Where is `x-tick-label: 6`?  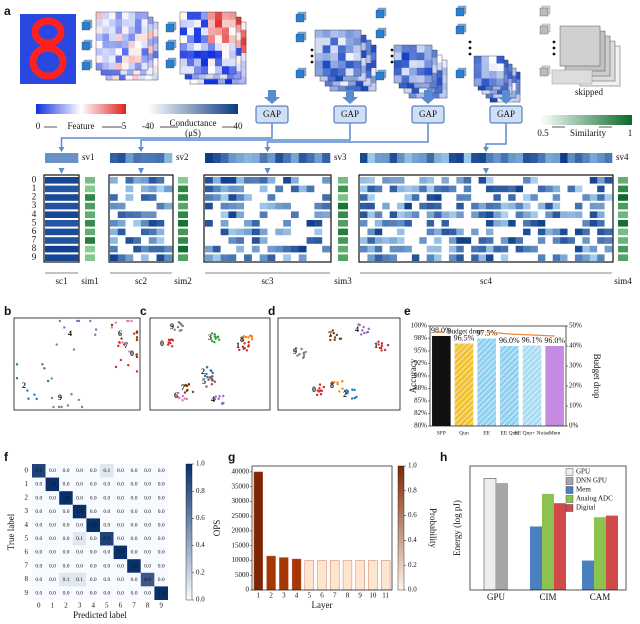 x-tick-label: 6 is located at coordinates (322, 596).